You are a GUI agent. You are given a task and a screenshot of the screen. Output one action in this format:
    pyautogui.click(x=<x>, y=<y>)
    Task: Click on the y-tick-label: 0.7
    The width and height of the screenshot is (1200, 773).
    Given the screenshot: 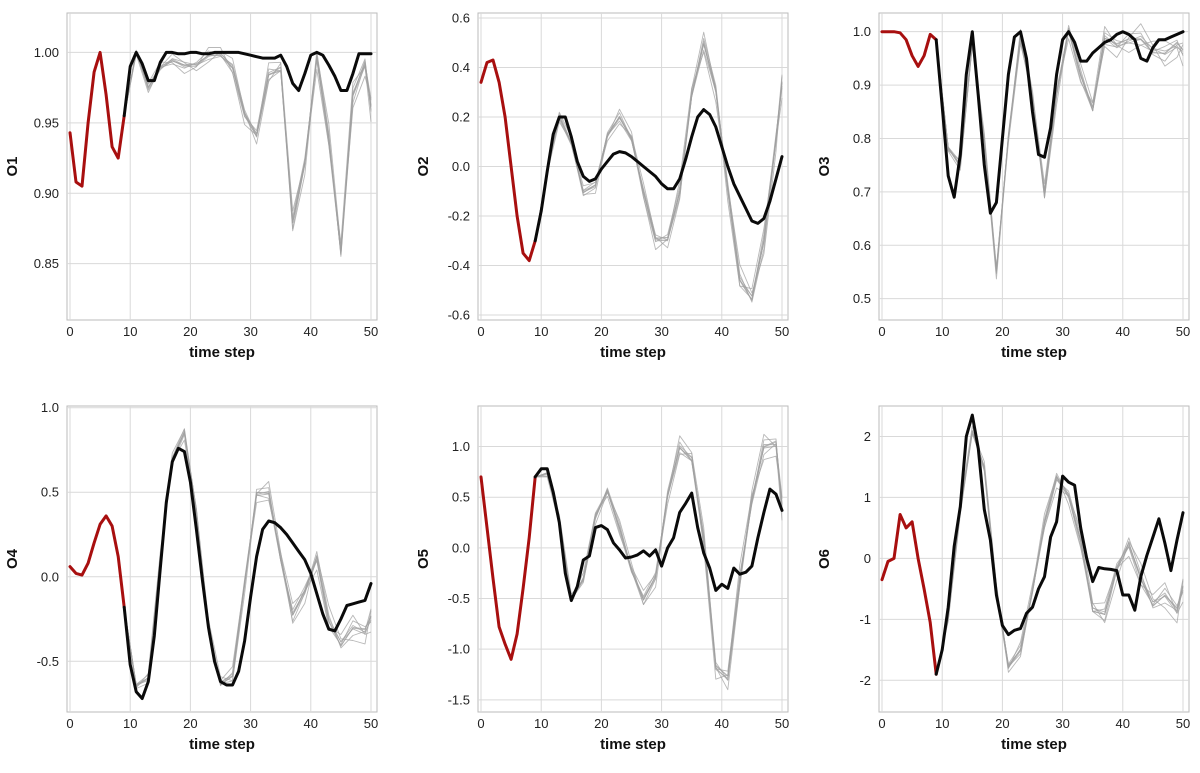 What is the action you would take?
    pyautogui.click(x=862, y=191)
    